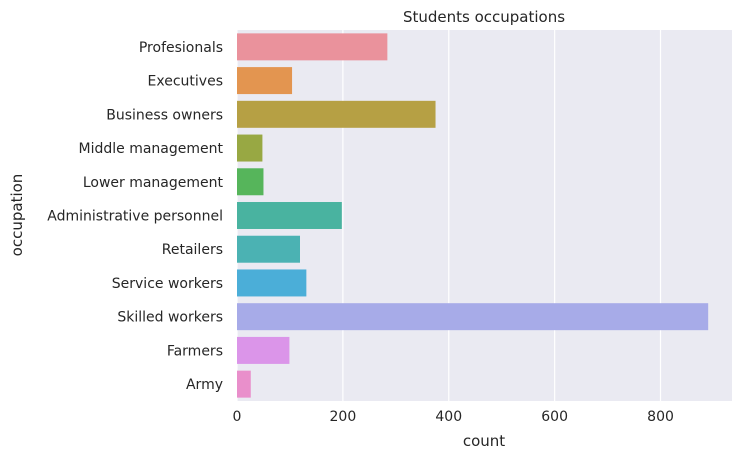 The width and height of the screenshot is (742, 458). I want to click on y-tick-label: Administrative personnel, so click(135, 217).